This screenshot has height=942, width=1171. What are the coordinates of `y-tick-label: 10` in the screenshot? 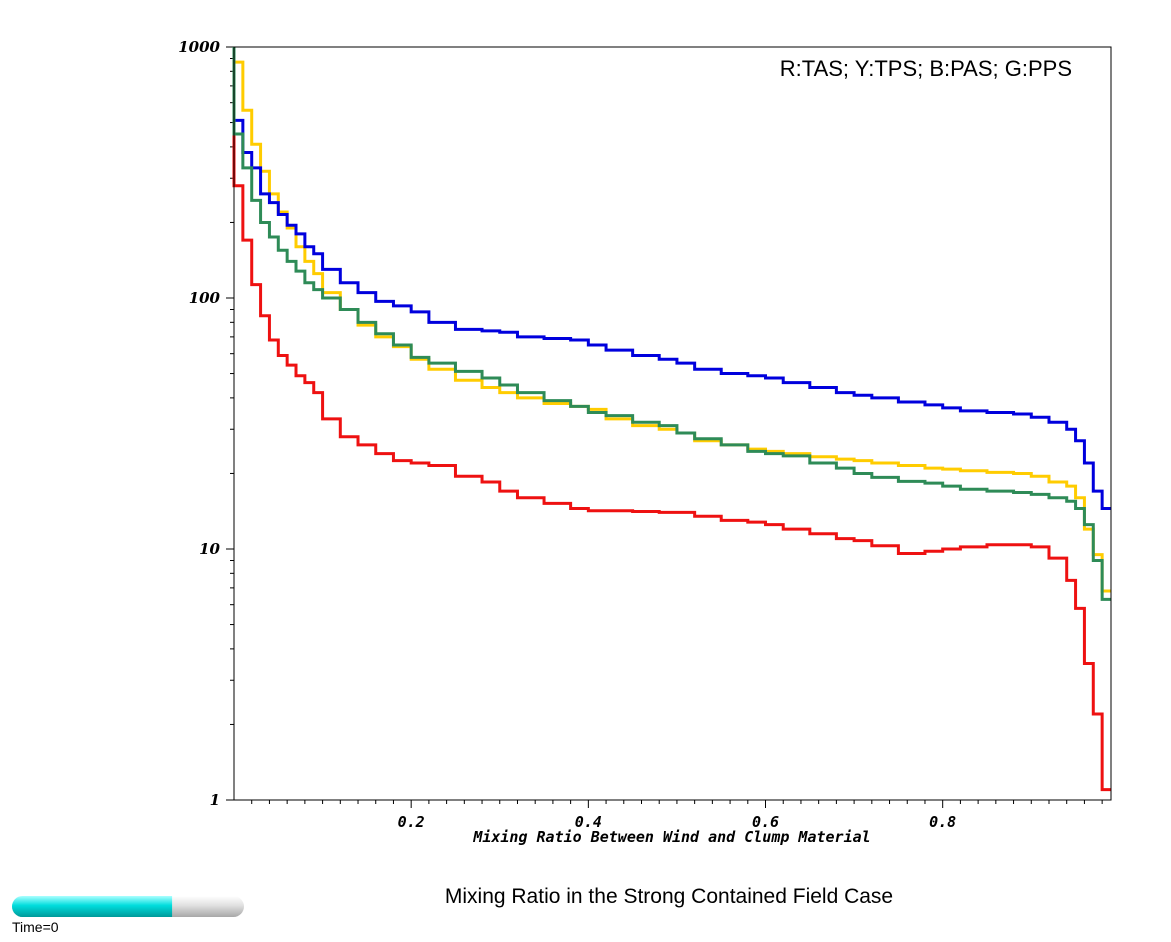 It's located at (209, 549).